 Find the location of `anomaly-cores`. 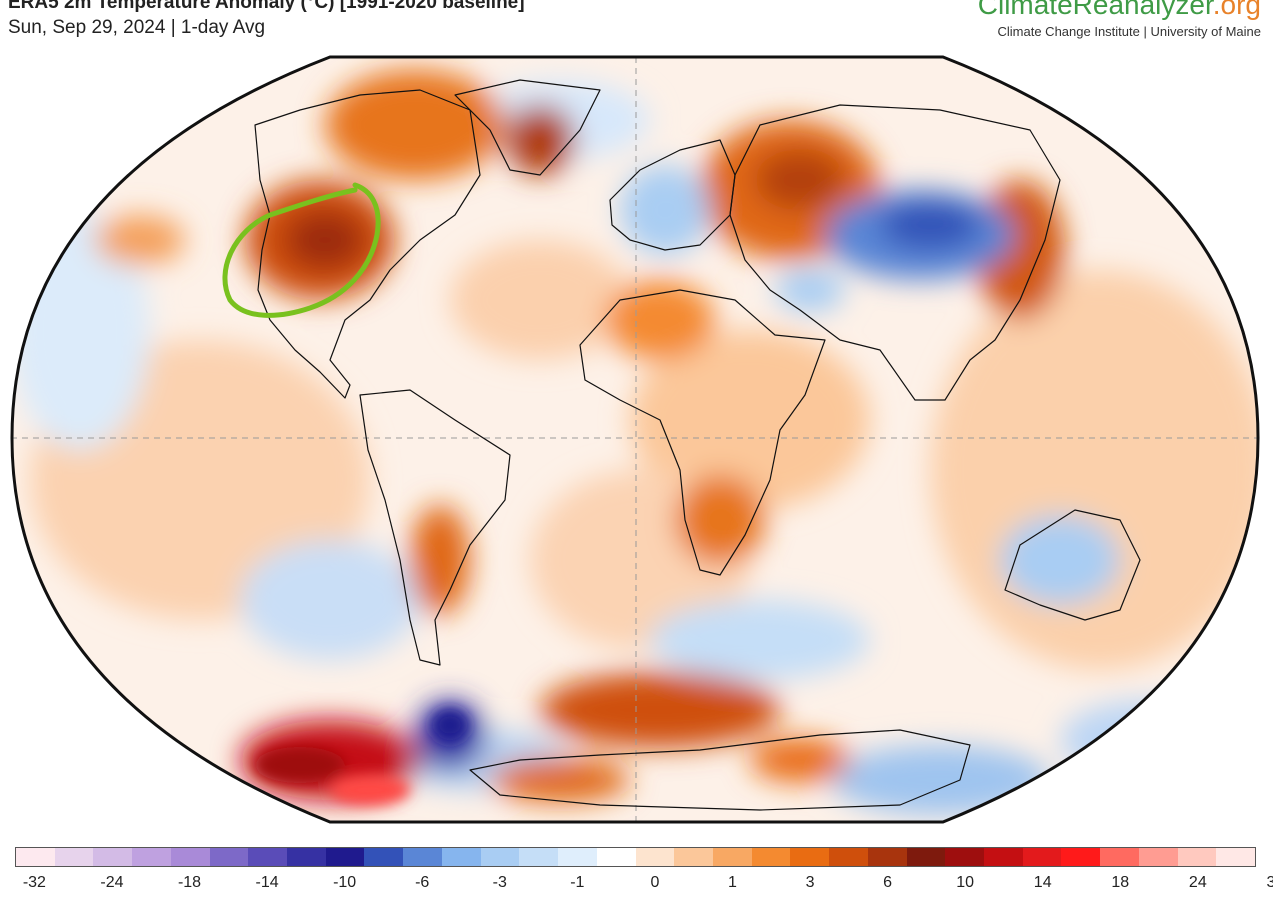

anomaly-cores is located at coordinates (361, 757).